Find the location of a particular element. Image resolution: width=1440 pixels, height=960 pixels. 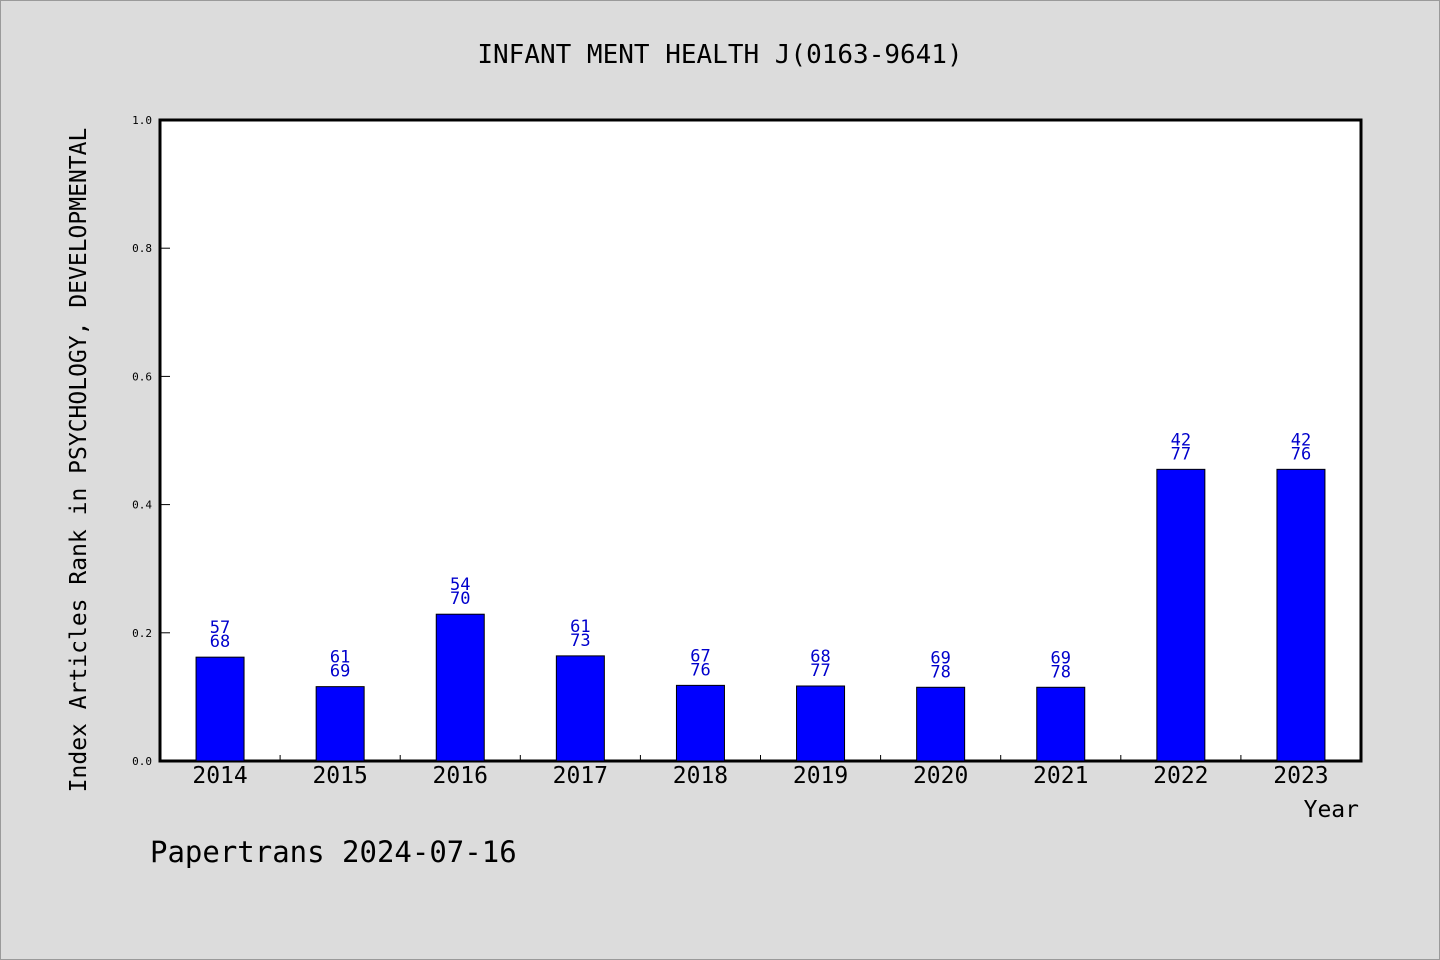

bar-rank-label: 54 is located at coordinates (460, 585).